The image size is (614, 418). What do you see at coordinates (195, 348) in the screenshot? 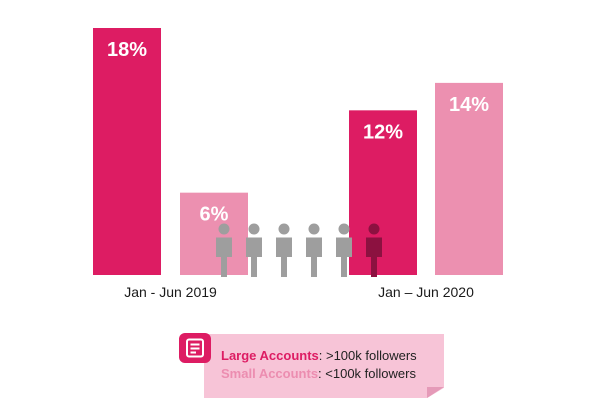
I see `document-icon` at bounding box center [195, 348].